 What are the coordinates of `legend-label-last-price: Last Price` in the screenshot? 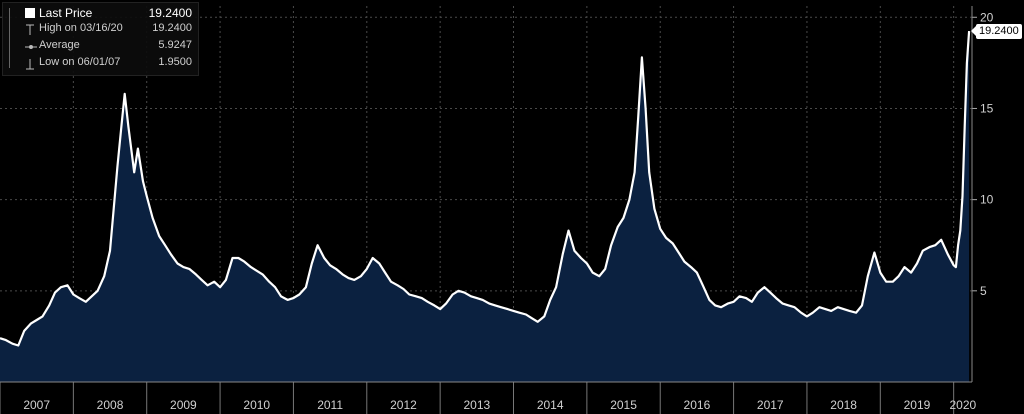 It's located at (66, 13).